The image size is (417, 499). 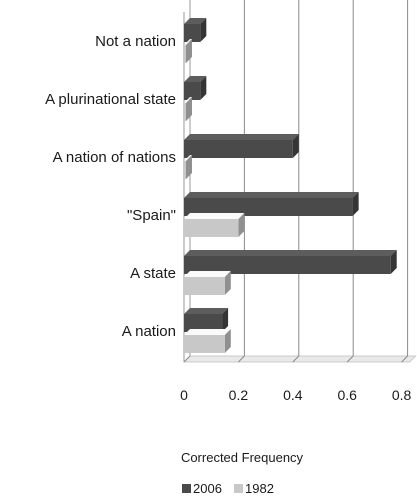 I want to click on x-tick-label: 0.4, so click(x=293, y=395).